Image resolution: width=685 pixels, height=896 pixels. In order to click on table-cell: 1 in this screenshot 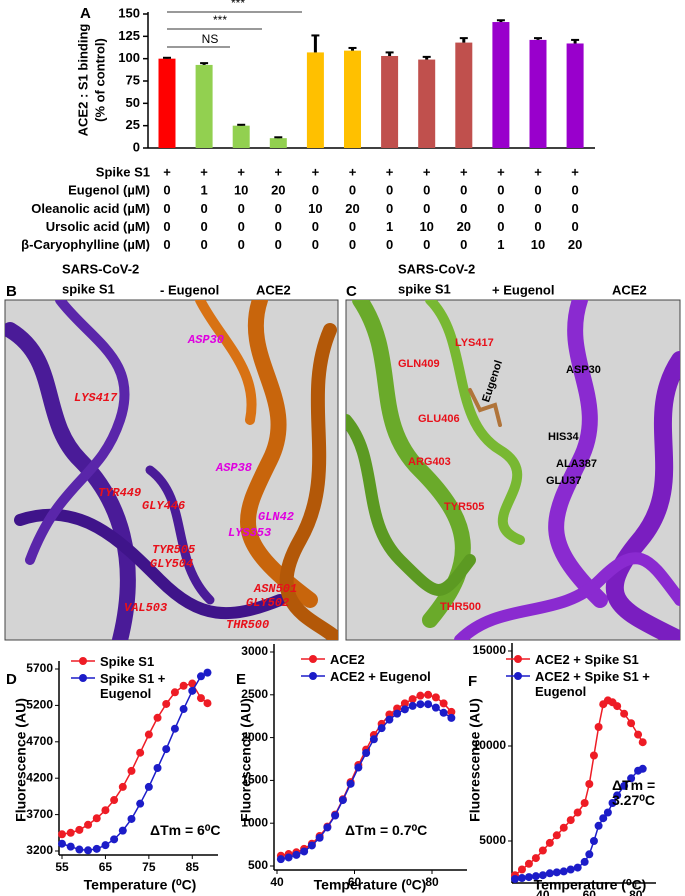, I will do `click(389, 226)`.